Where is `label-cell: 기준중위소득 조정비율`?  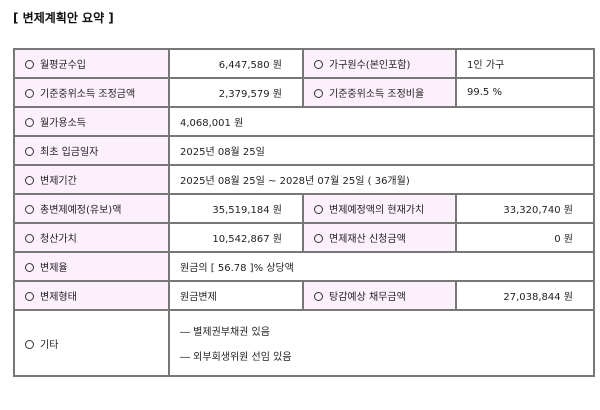
label-cell: 기준중위소득 조정비율 is located at coordinates (379, 92).